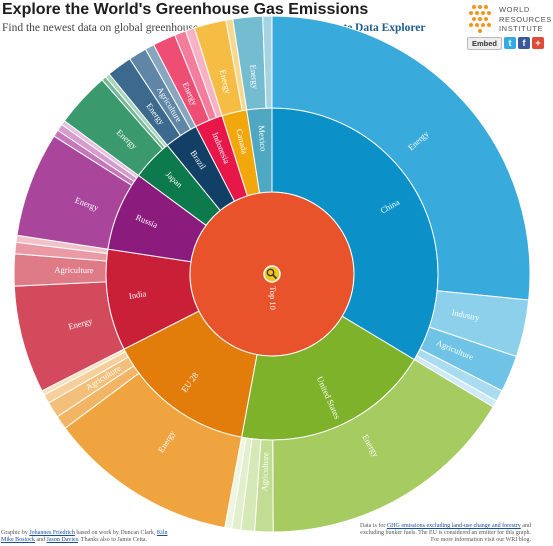 The height and width of the screenshot is (546, 553). I want to click on share-toolbar: Embed t f +, so click(506, 43).